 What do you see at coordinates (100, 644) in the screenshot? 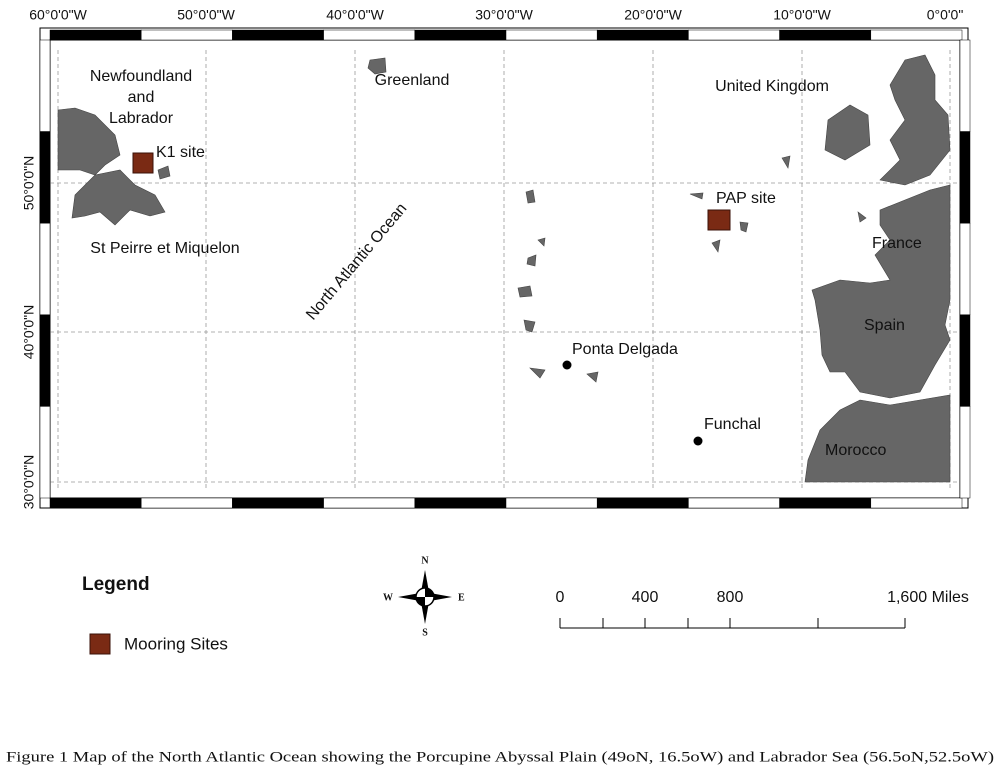
I see `legend-swatch` at bounding box center [100, 644].